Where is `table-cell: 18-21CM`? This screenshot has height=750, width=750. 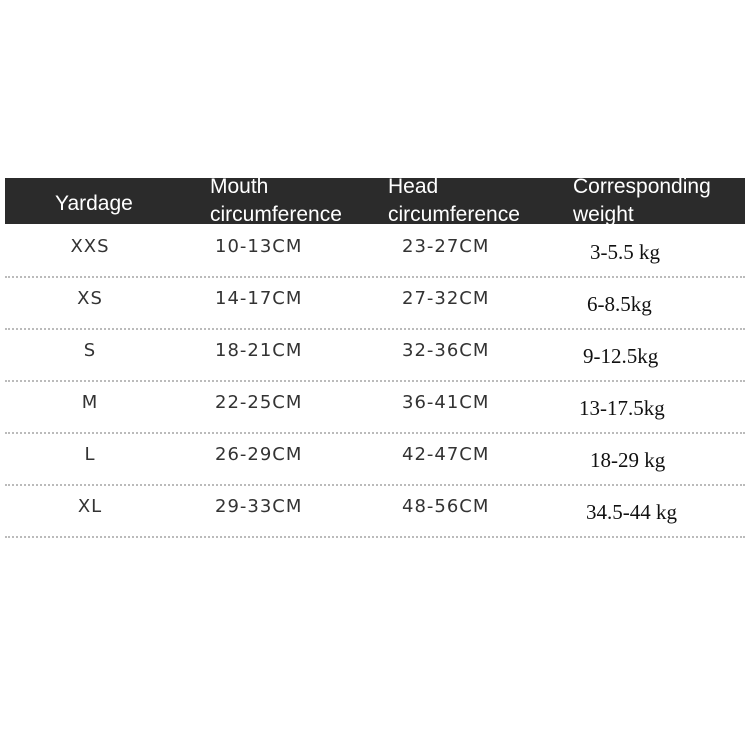 table-cell: 18-21CM is located at coordinates (259, 350).